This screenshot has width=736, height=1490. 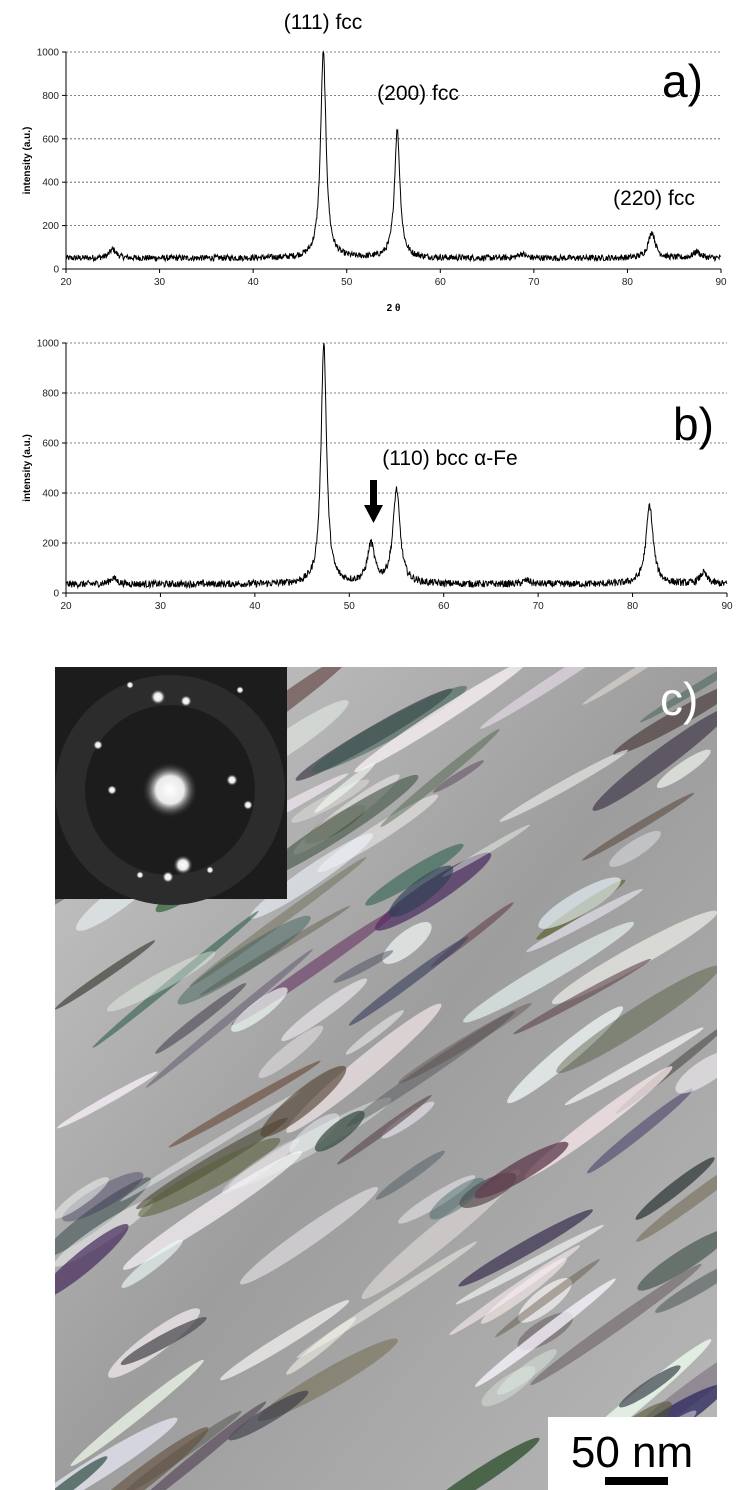 What do you see at coordinates (393, 139) in the screenshot?
I see `chart-a-grid` at bounding box center [393, 139].